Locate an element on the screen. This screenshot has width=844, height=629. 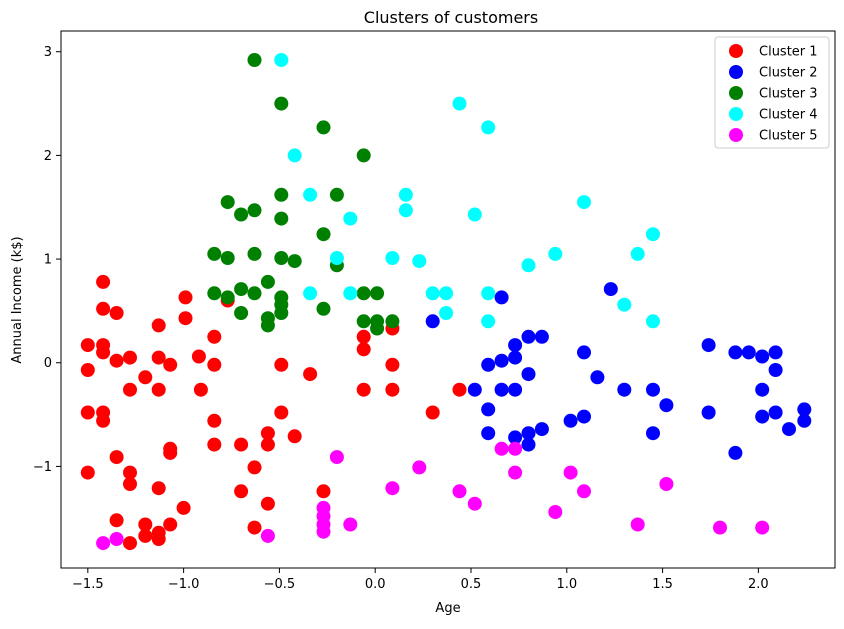
x-tick-label: −1.0 is located at coordinates (184, 584).